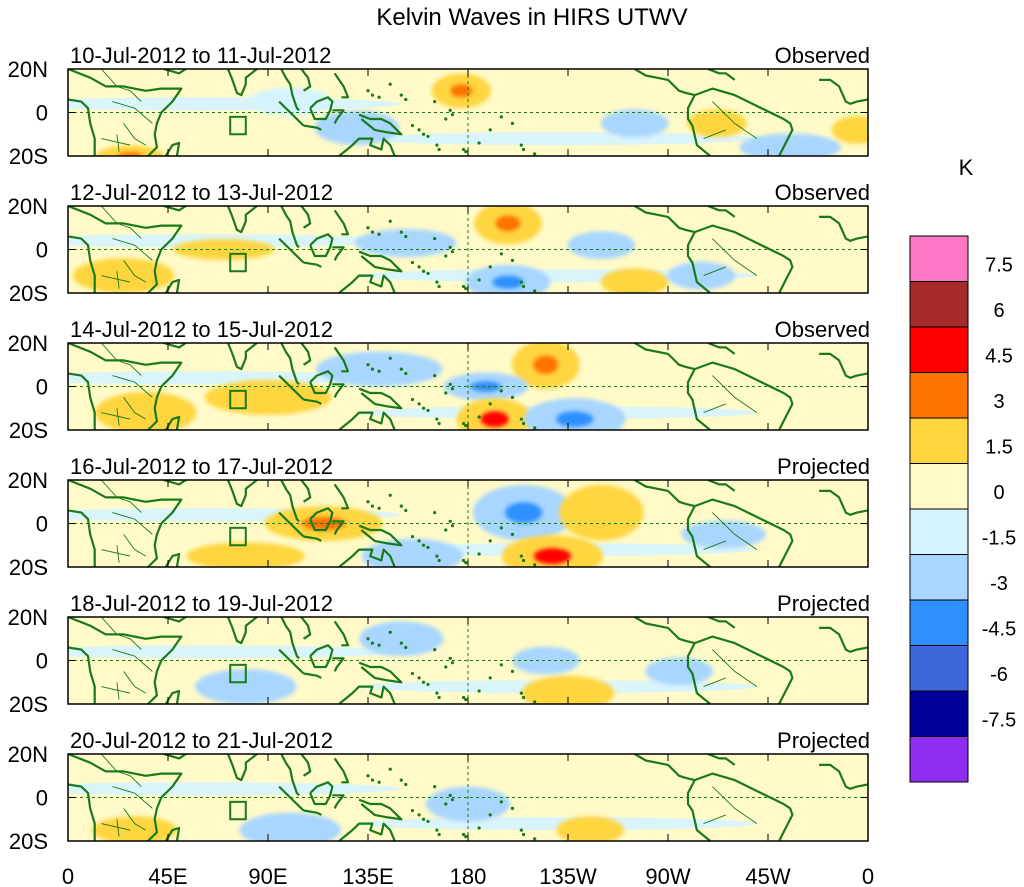  What do you see at coordinates (201, 603) in the screenshot?
I see `panel-date-range: 18-Jul-2012 to 19-Jul-2012` at bounding box center [201, 603].